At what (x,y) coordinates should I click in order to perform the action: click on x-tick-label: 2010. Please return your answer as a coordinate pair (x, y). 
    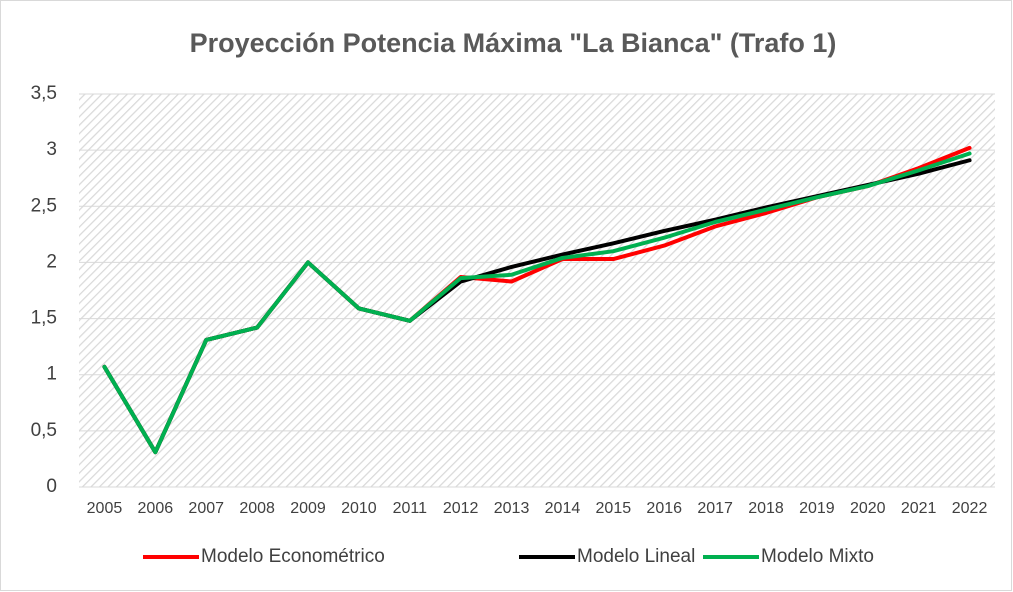
    Looking at the image, I should click on (359, 508).